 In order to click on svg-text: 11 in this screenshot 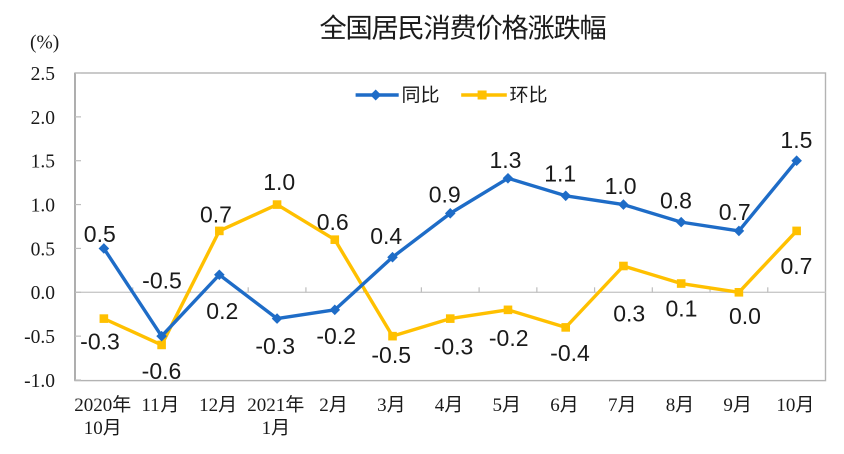, I will do `click(150, 405)`.